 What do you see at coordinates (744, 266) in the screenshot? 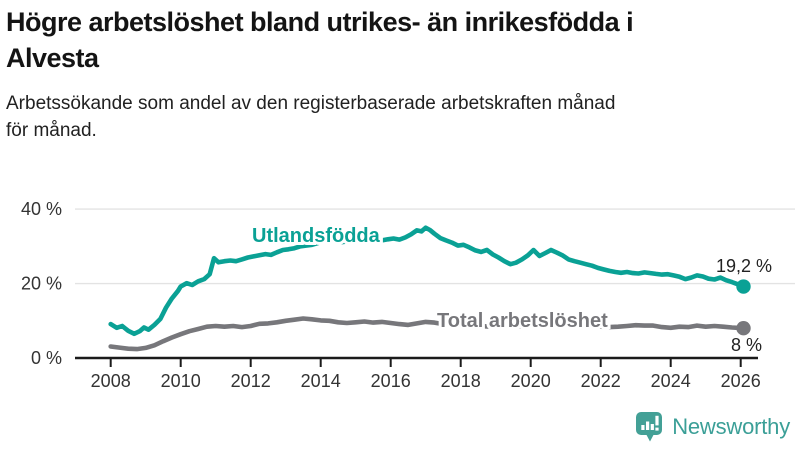
I see `series-end-value-utlandsfodda: 19,2 %` at bounding box center [744, 266].